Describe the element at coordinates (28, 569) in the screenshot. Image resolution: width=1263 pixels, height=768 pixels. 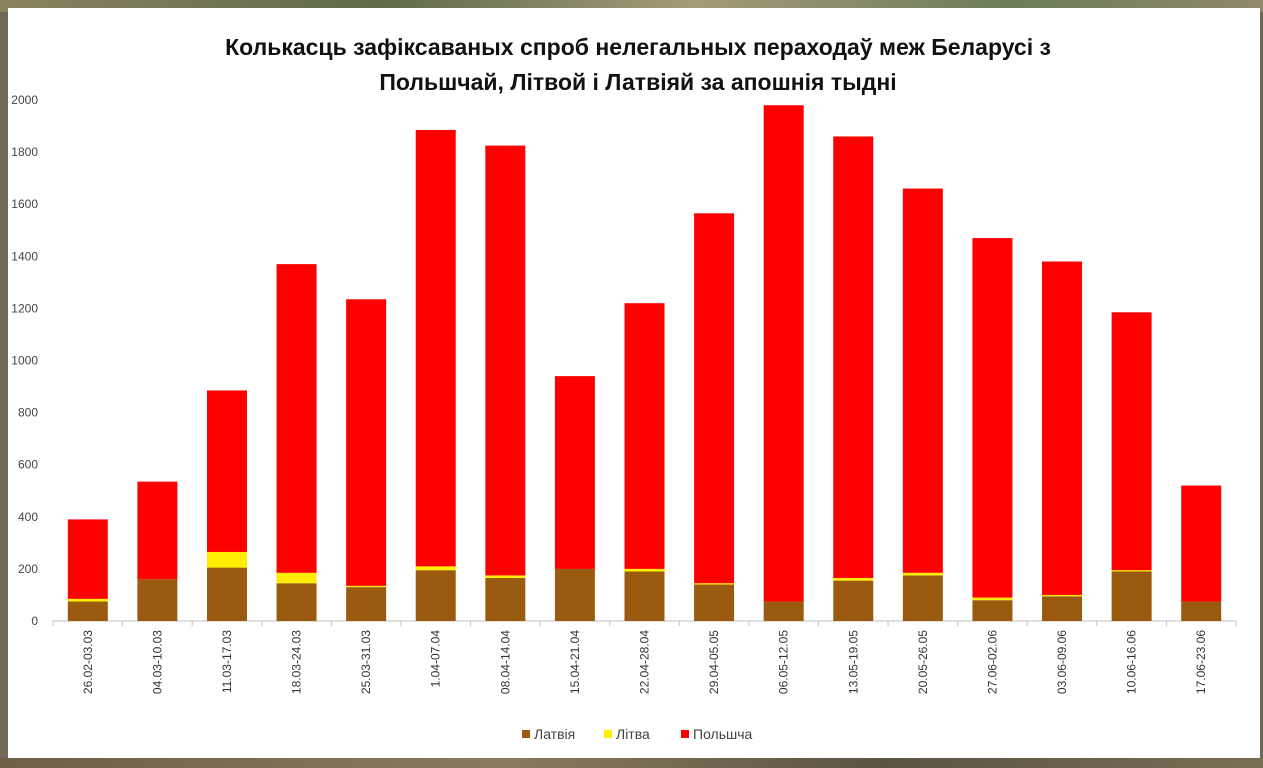
I see `y-tick-label: 200` at that location.